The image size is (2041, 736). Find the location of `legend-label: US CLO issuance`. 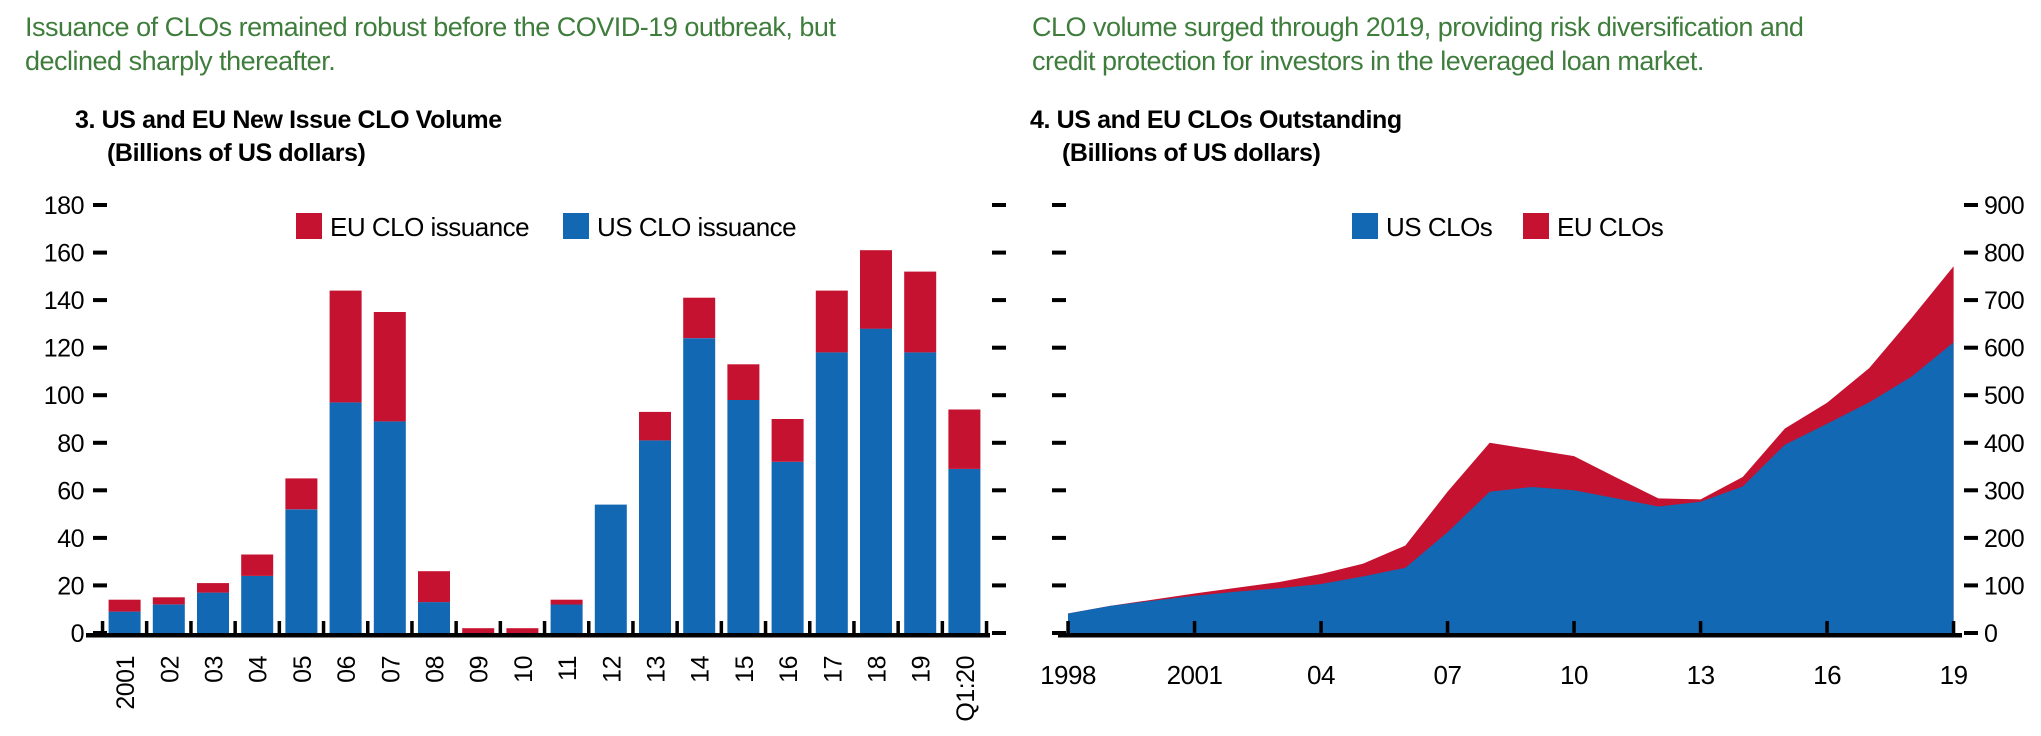

legend-label: US CLO issuance is located at coordinates (696, 227).